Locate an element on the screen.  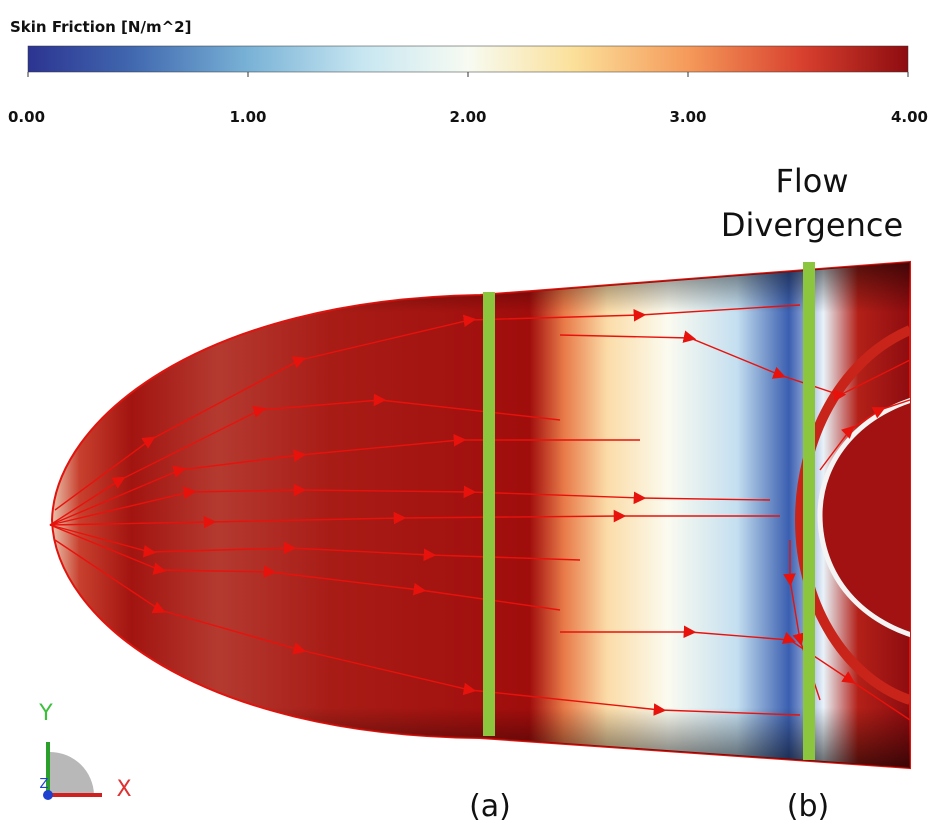
annotation: Divergence is located at coordinates (812, 225).